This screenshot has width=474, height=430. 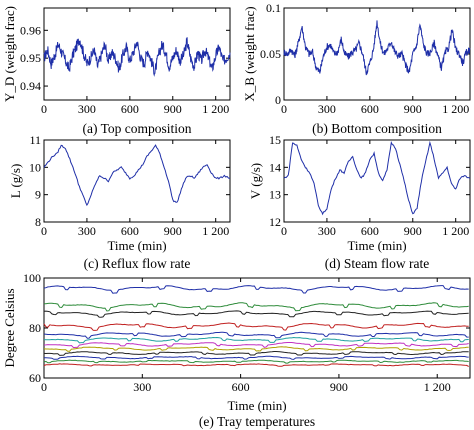 I want to click on panel-b-xtick-label: 300, so click(x=327, y=109).